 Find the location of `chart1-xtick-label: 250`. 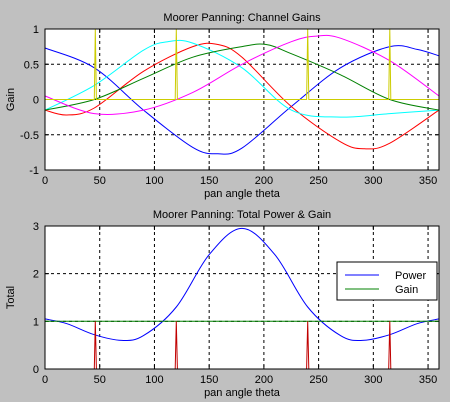

chart1-xtick-label: 250 is located at coordinates (318, 181).